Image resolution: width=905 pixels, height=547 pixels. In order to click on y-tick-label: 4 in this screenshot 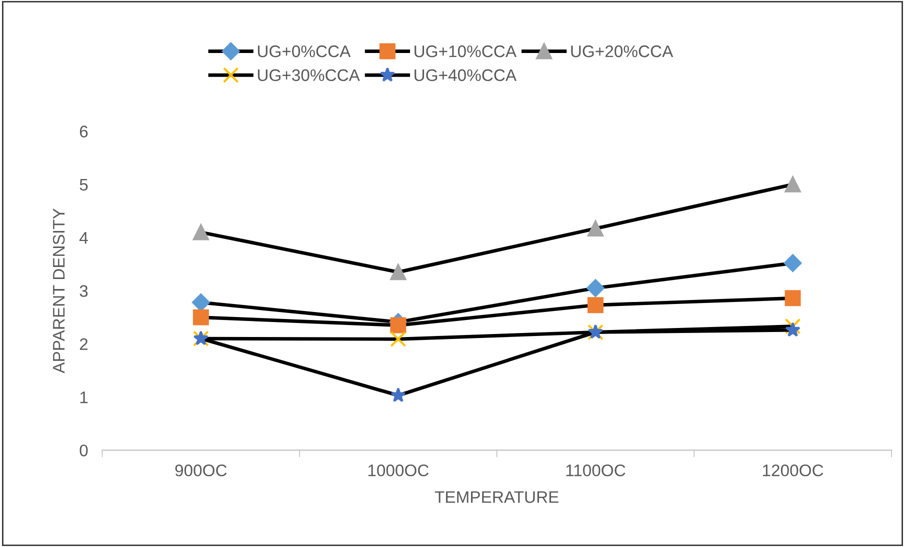, I will do `click(83, 238)`.